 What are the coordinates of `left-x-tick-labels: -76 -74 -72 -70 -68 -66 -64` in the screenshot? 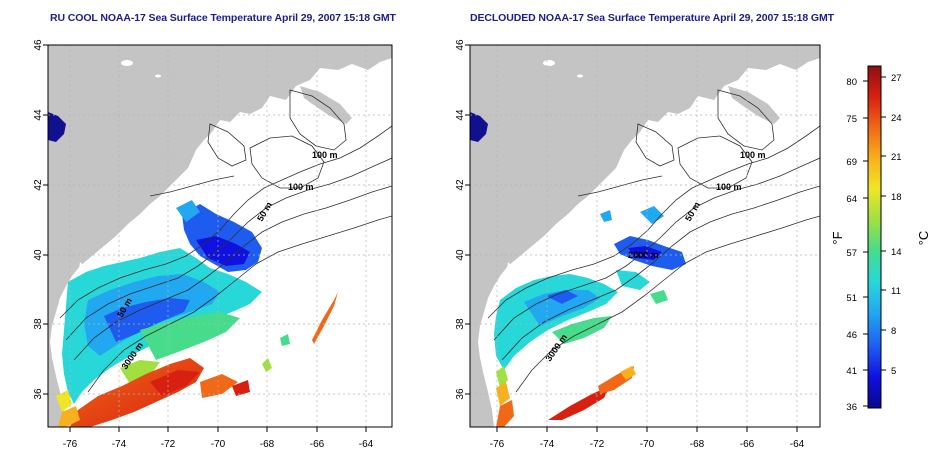 It's located at (218, 444).